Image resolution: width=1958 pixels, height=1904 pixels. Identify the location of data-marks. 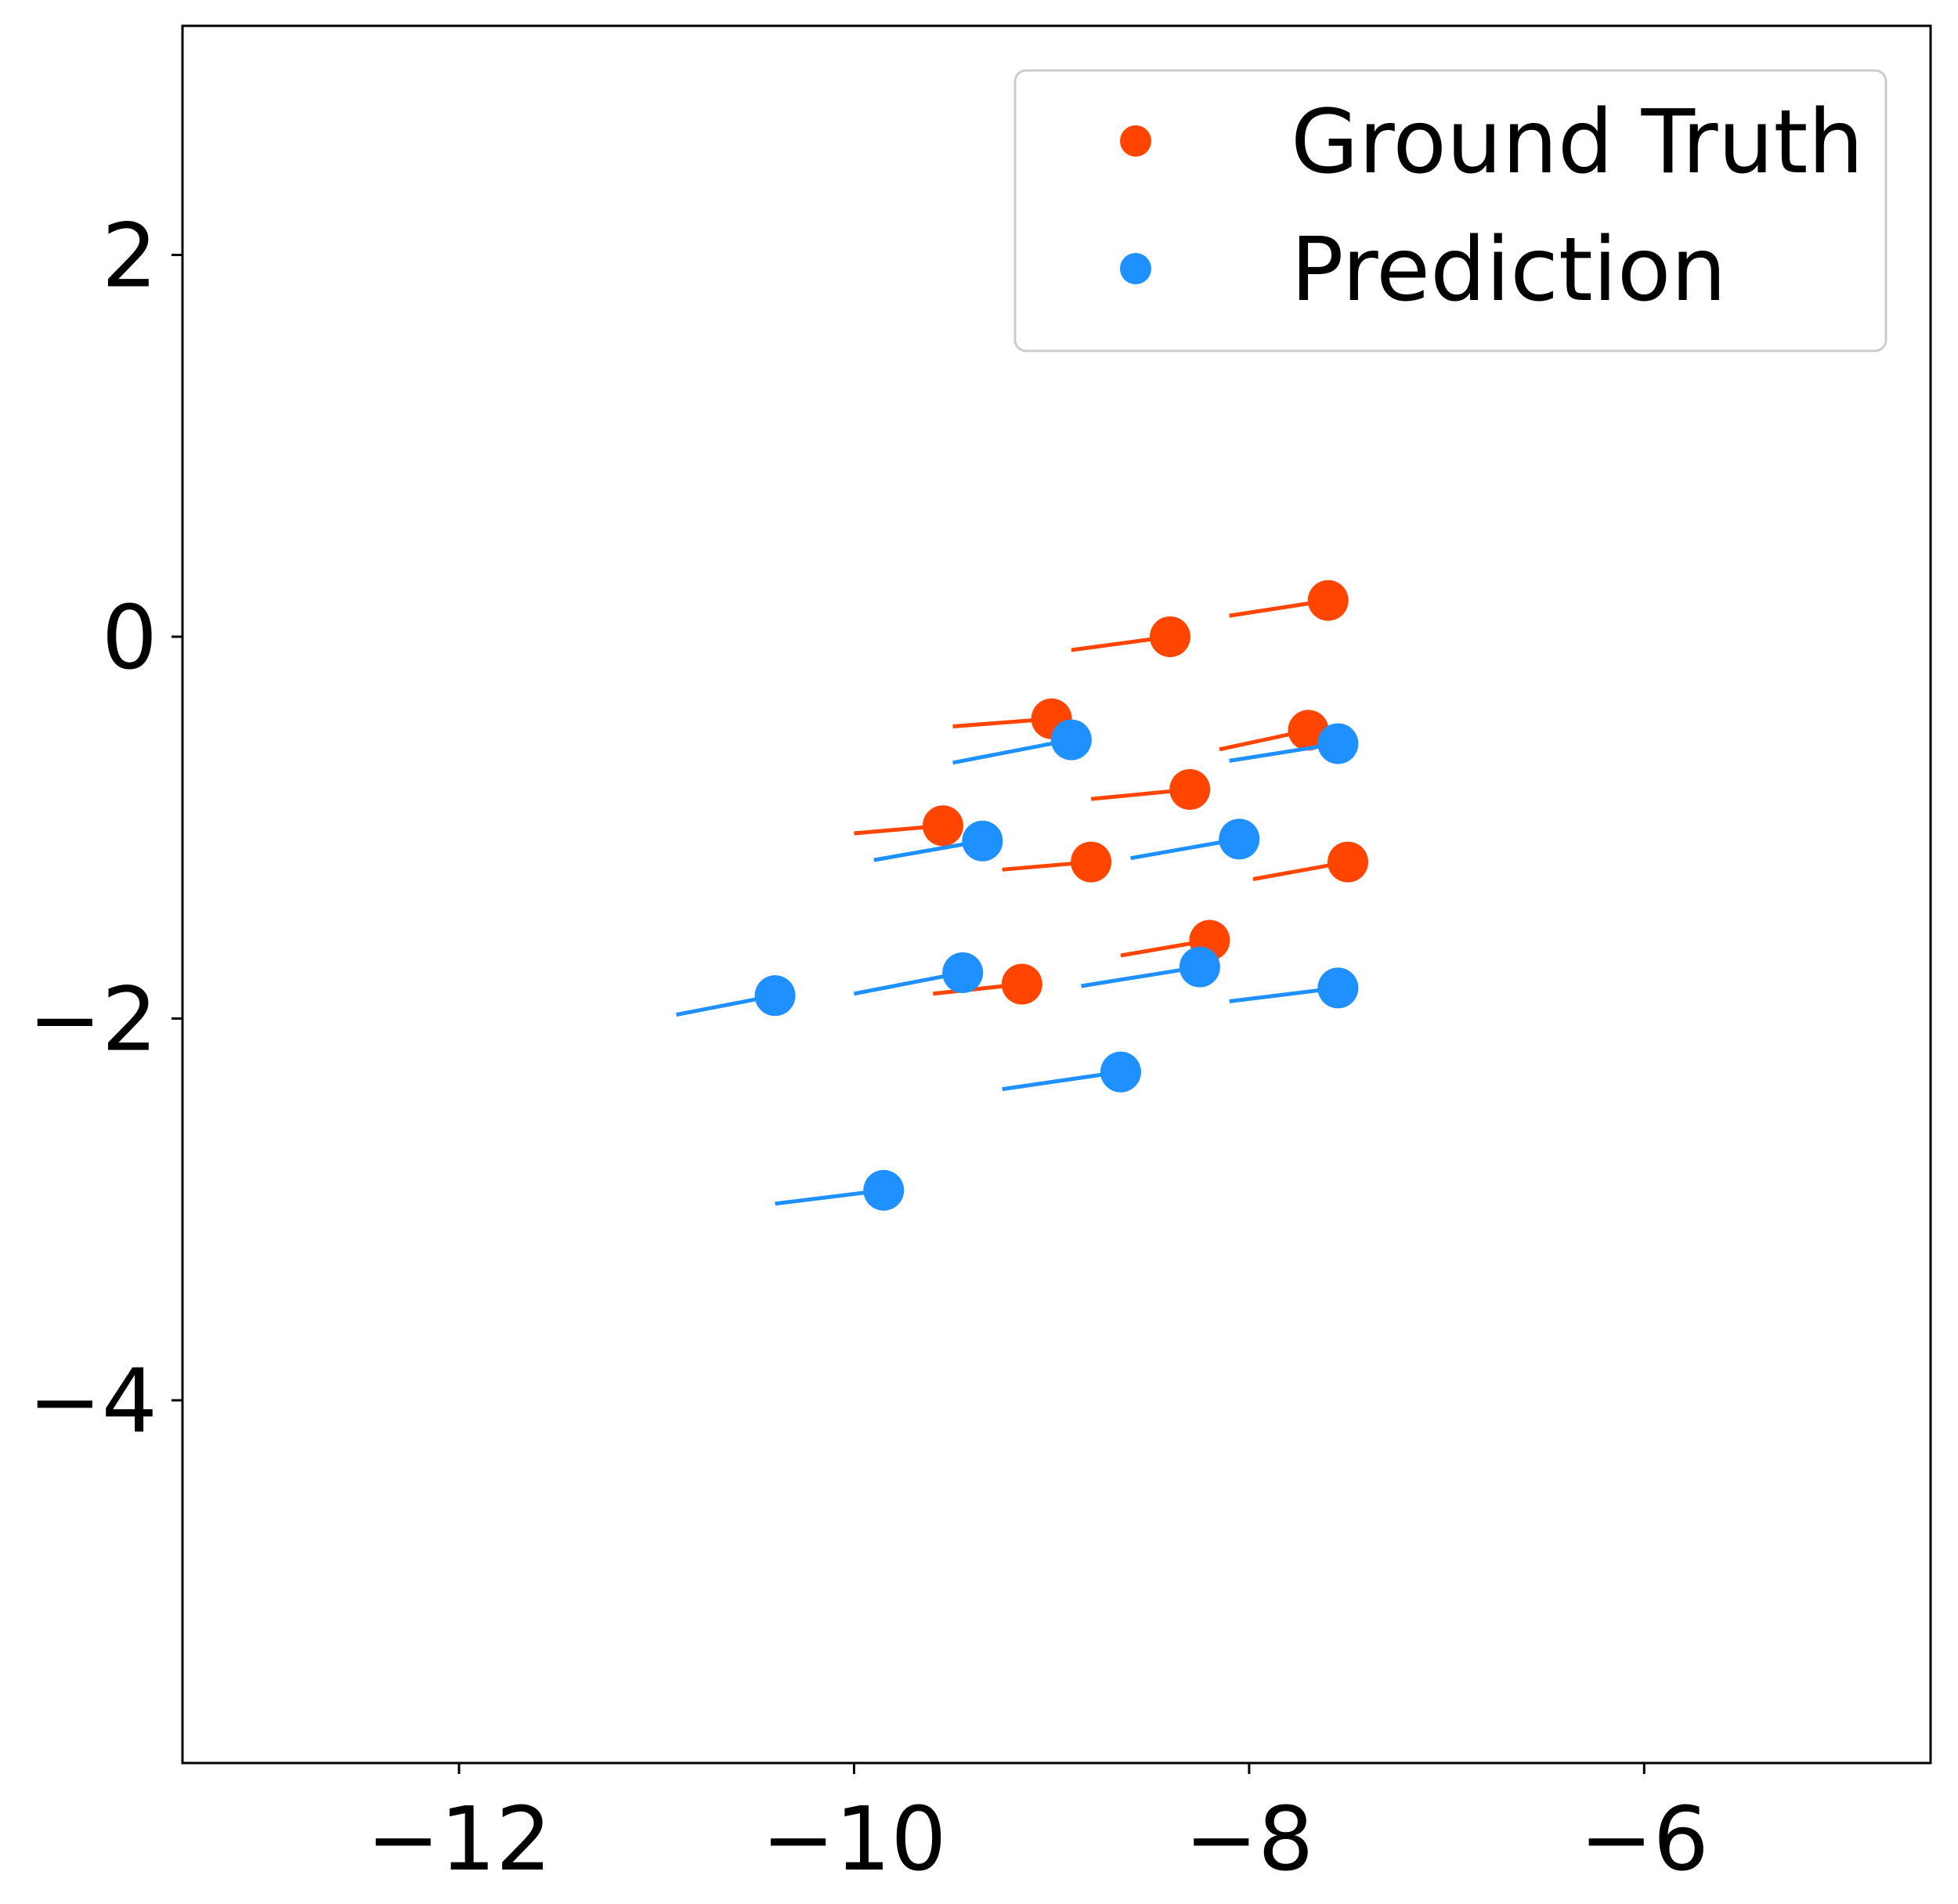
(1022, 895).